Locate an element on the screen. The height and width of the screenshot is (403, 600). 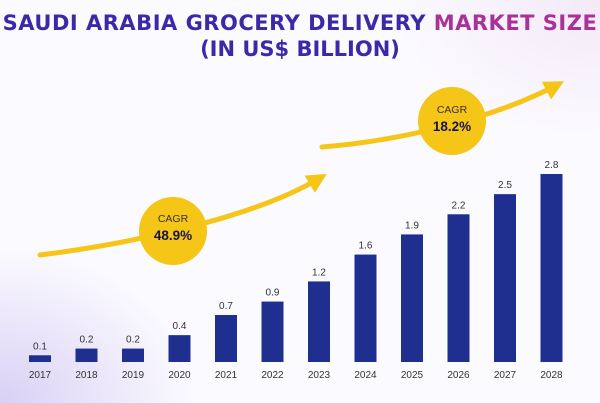
bar-2020 is located at coordinates (179, 348).